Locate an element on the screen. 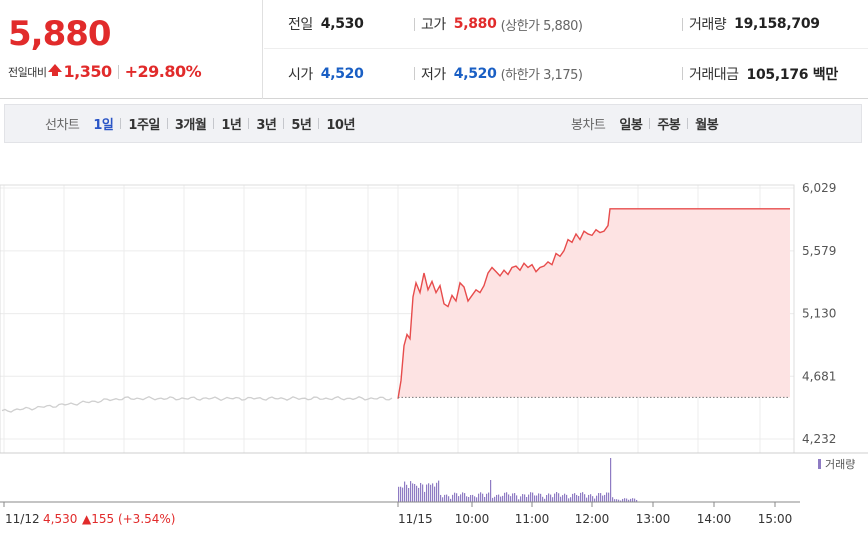  period-1d: 1일 is located at coordinates (103, 125).